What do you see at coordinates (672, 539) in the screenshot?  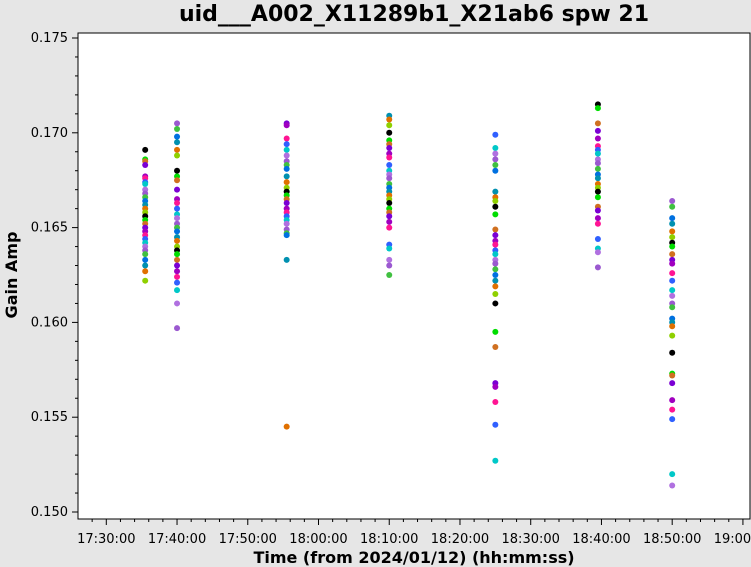 I see `x-tick-label: 18:50:00` at bounding box center [672, 539].